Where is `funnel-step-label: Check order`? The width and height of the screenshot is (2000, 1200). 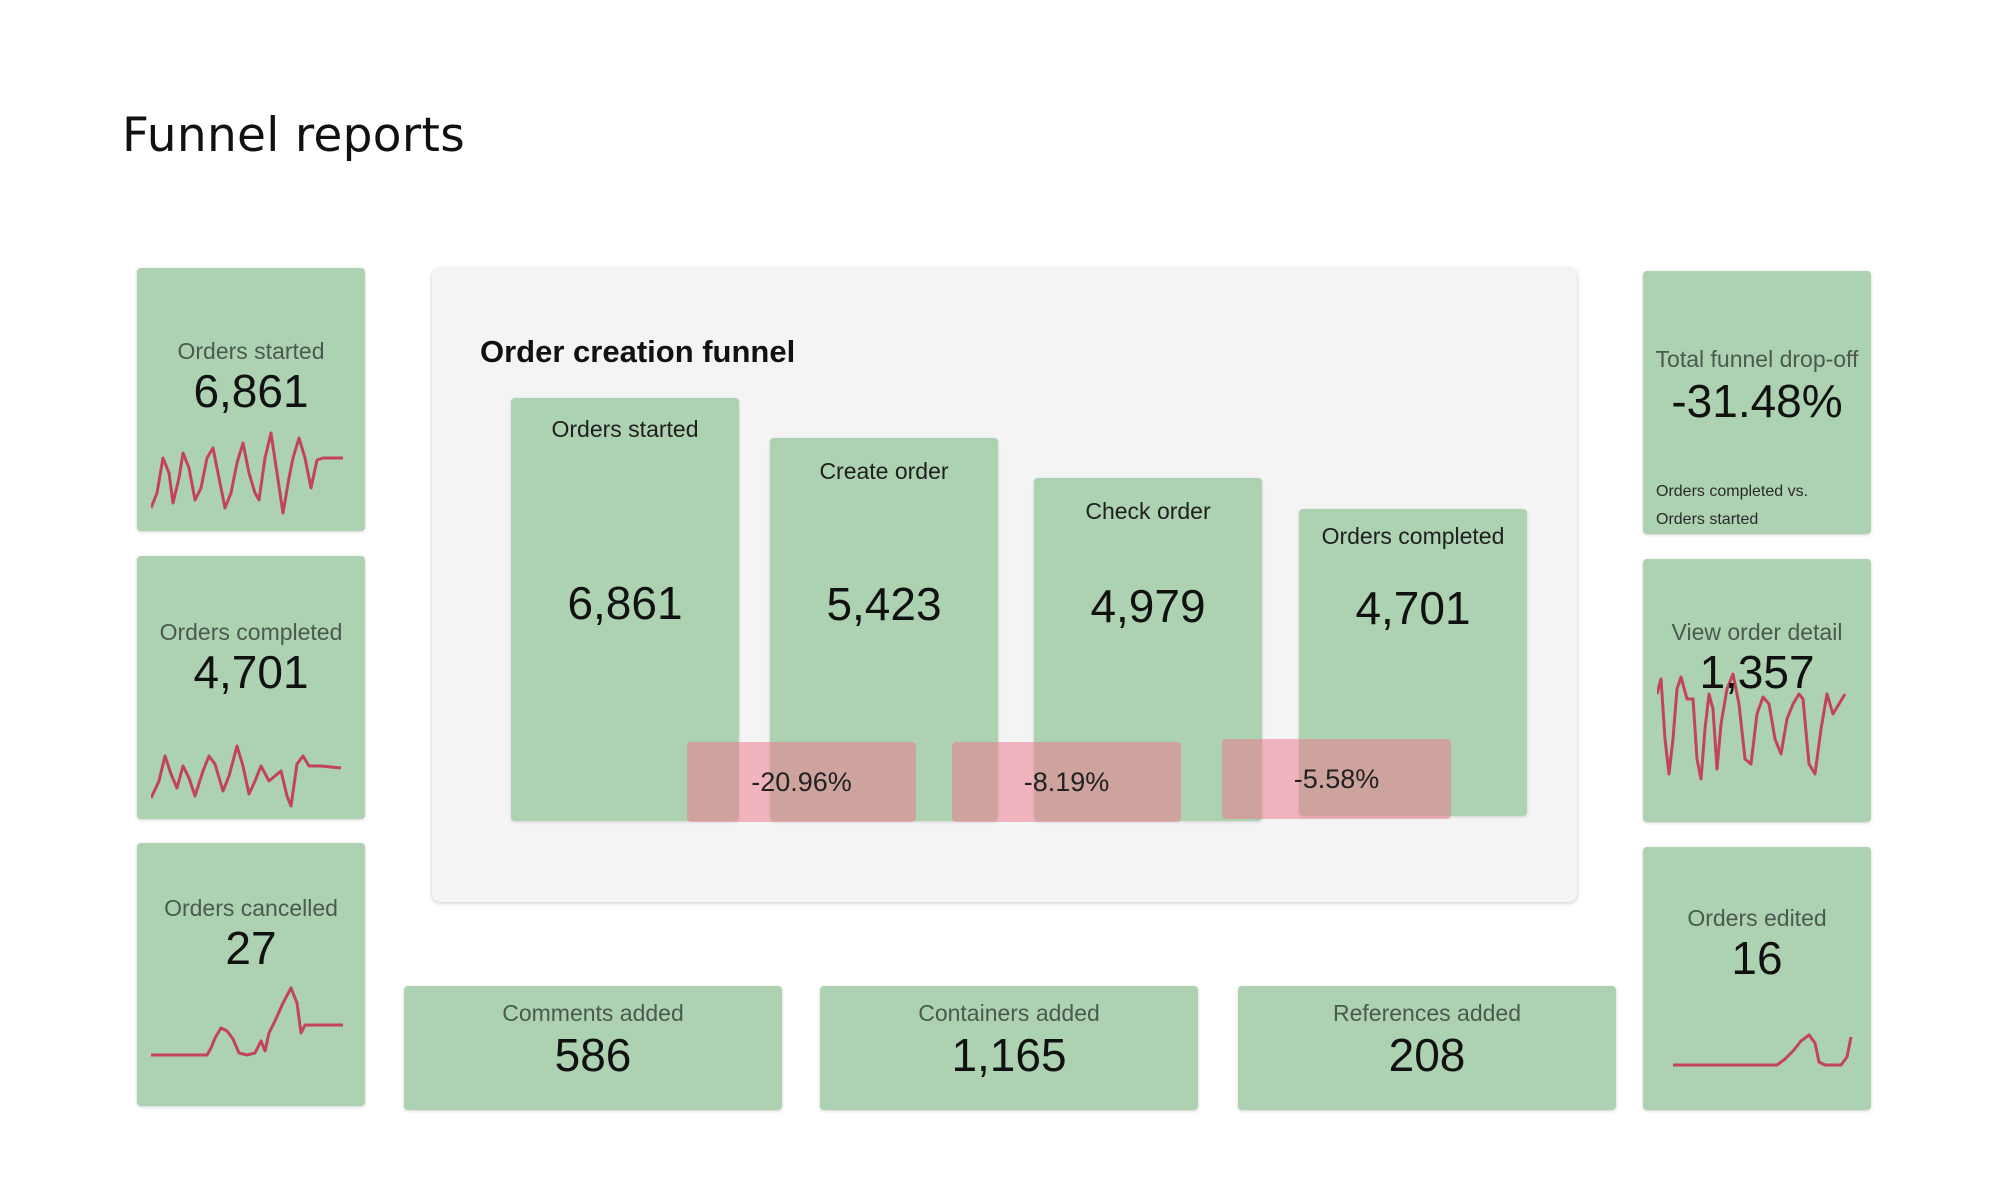
funnel-step-label: Check order is located at coordinates (1148, 511).